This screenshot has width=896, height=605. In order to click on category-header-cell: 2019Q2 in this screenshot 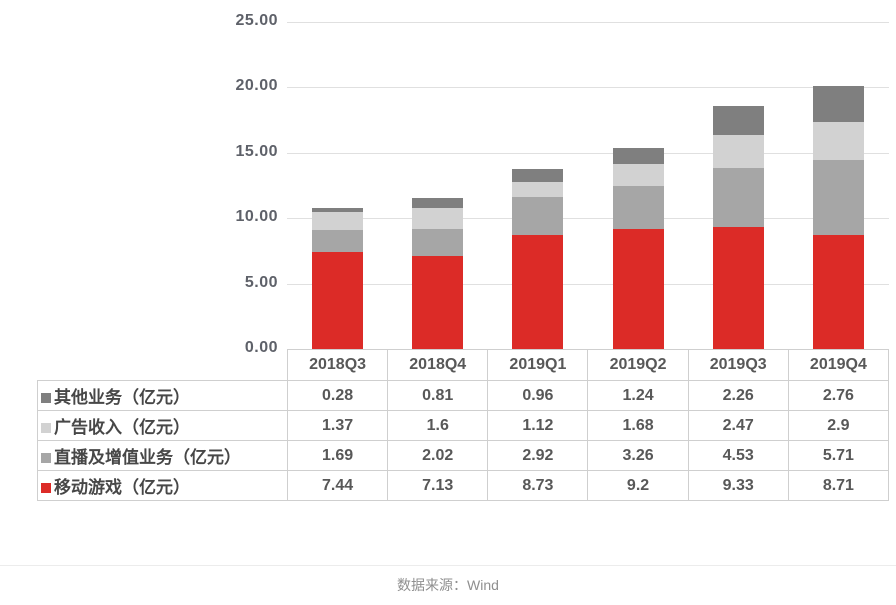, I will do `click(638, 365)`.